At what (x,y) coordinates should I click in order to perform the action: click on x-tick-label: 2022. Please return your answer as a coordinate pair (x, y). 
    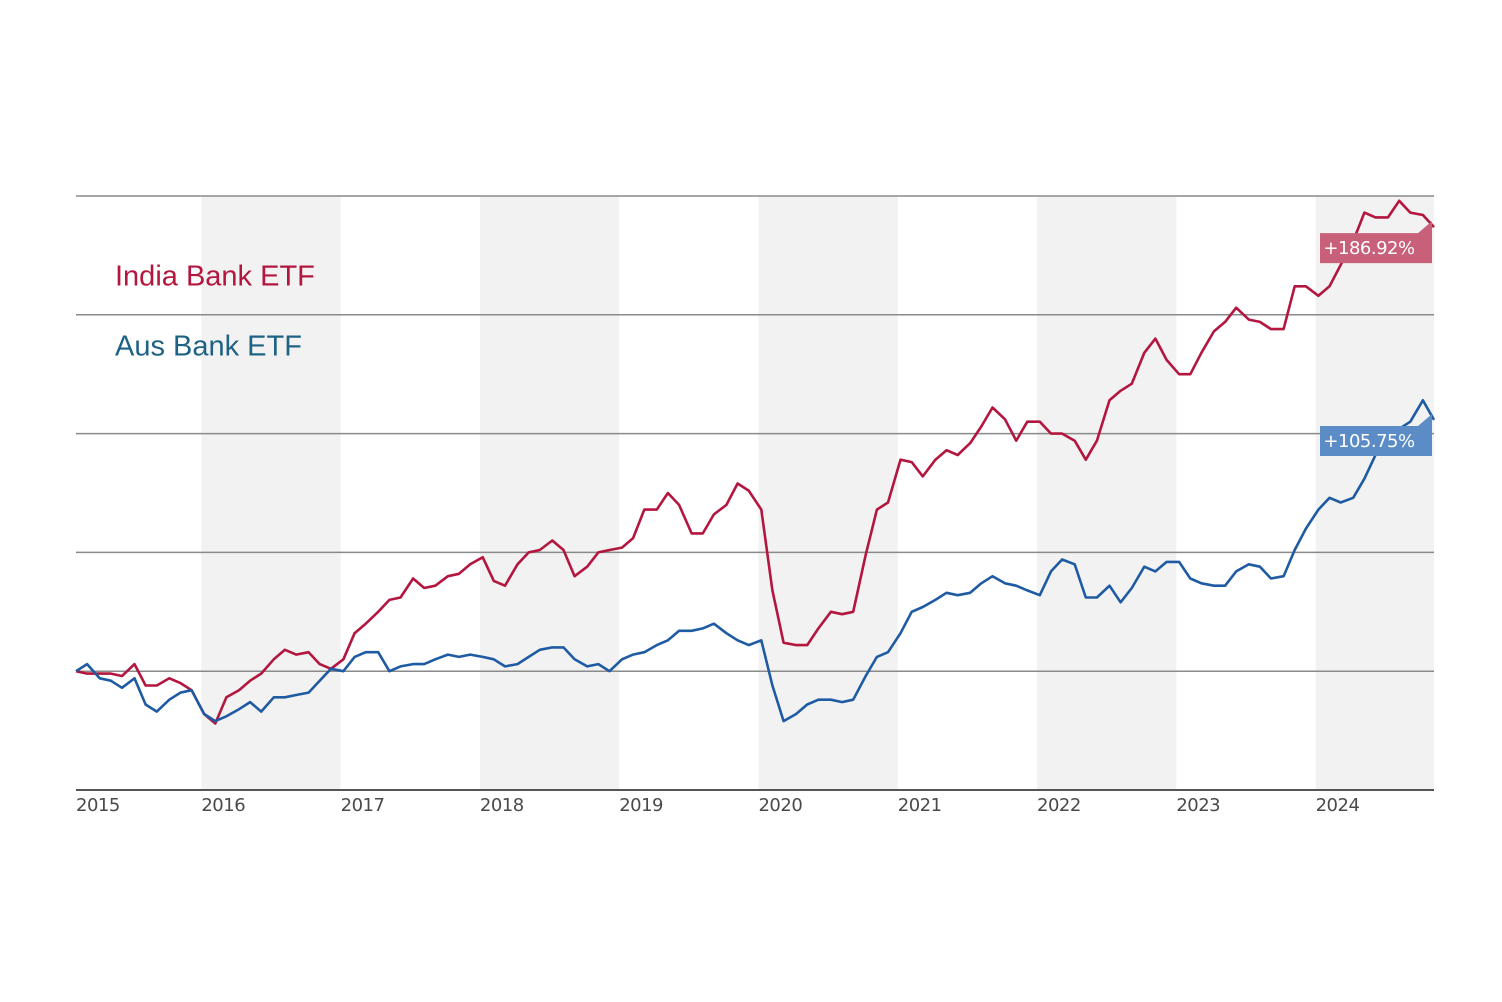
    Looking at the image, I should click on (1059, 805).